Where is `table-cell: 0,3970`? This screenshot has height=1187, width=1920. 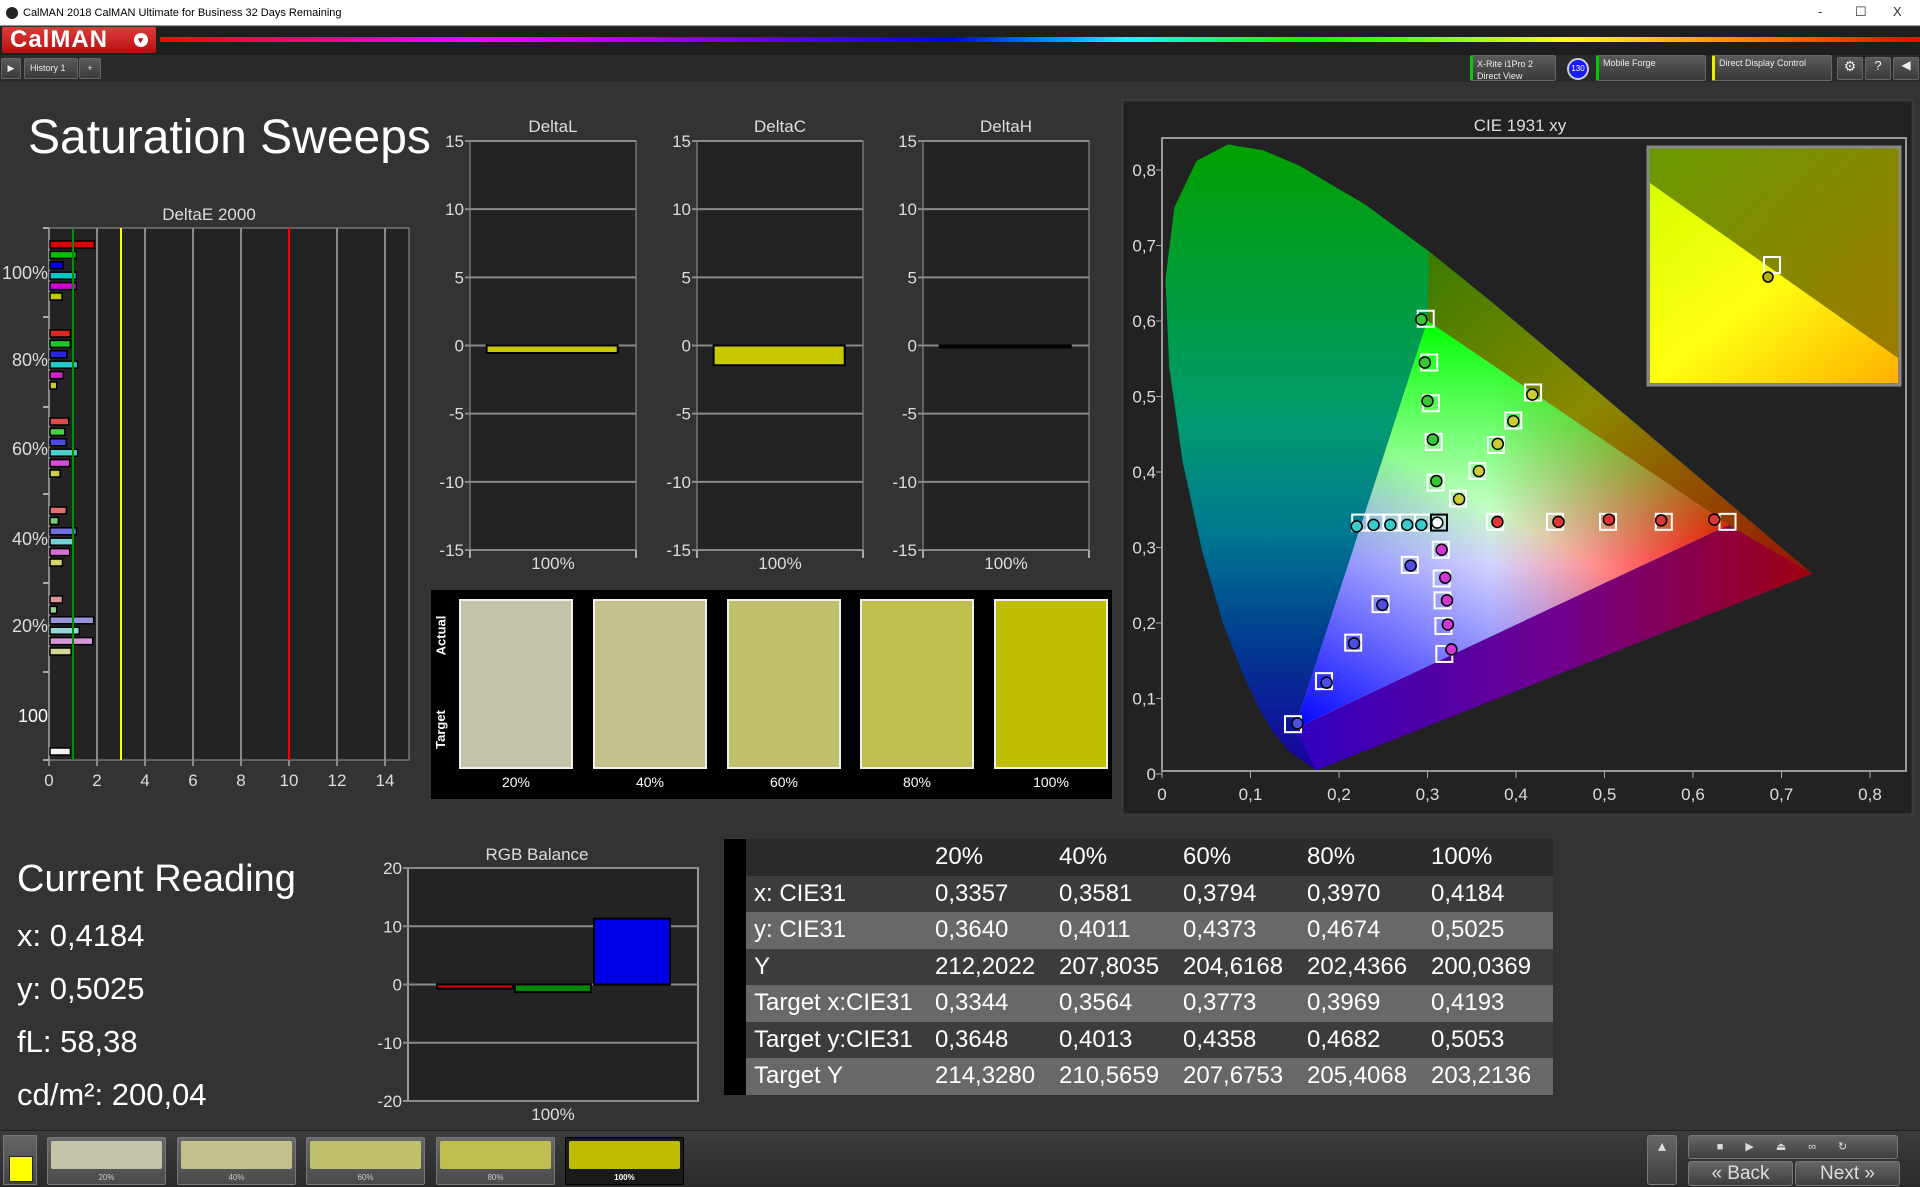 table-cell: 0,3970 is located at coordinates (1344, 893).